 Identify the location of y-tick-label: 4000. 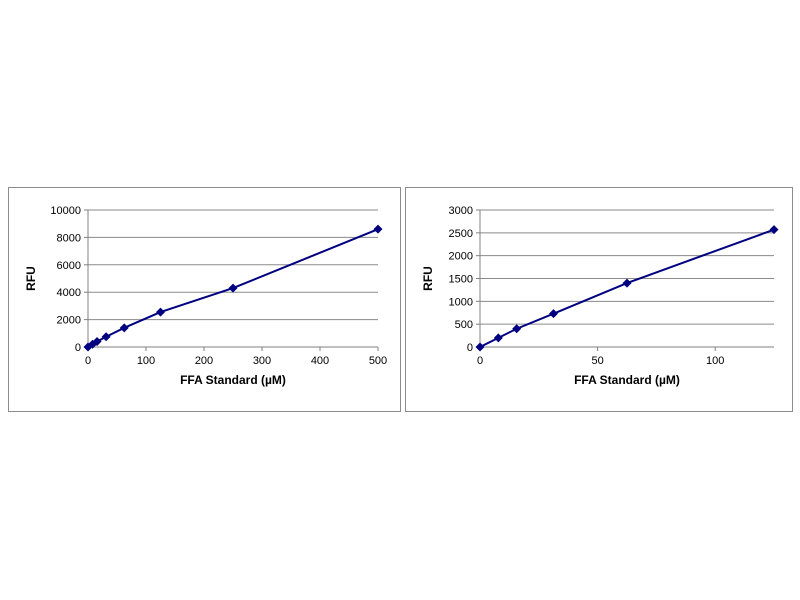
(69, 293).